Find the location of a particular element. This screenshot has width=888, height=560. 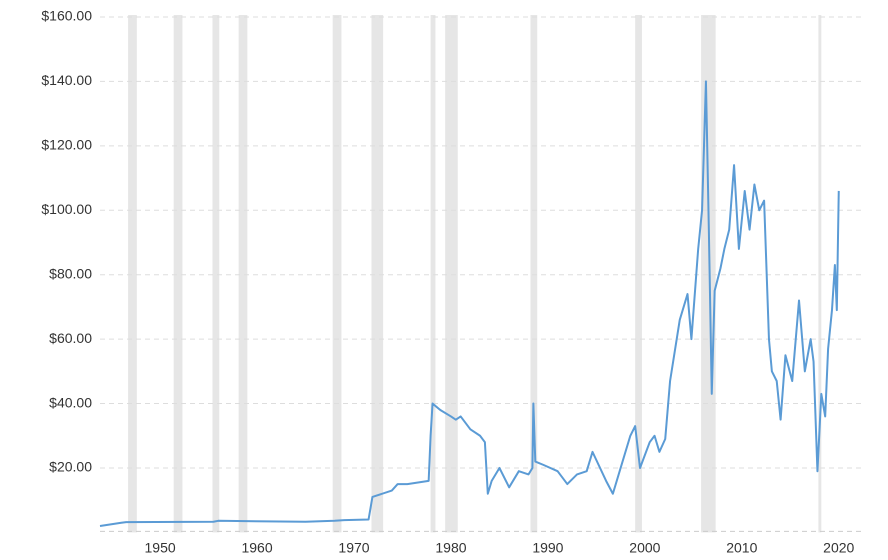

y-tick-label: $140.00 is located at coordinates (66, 80).